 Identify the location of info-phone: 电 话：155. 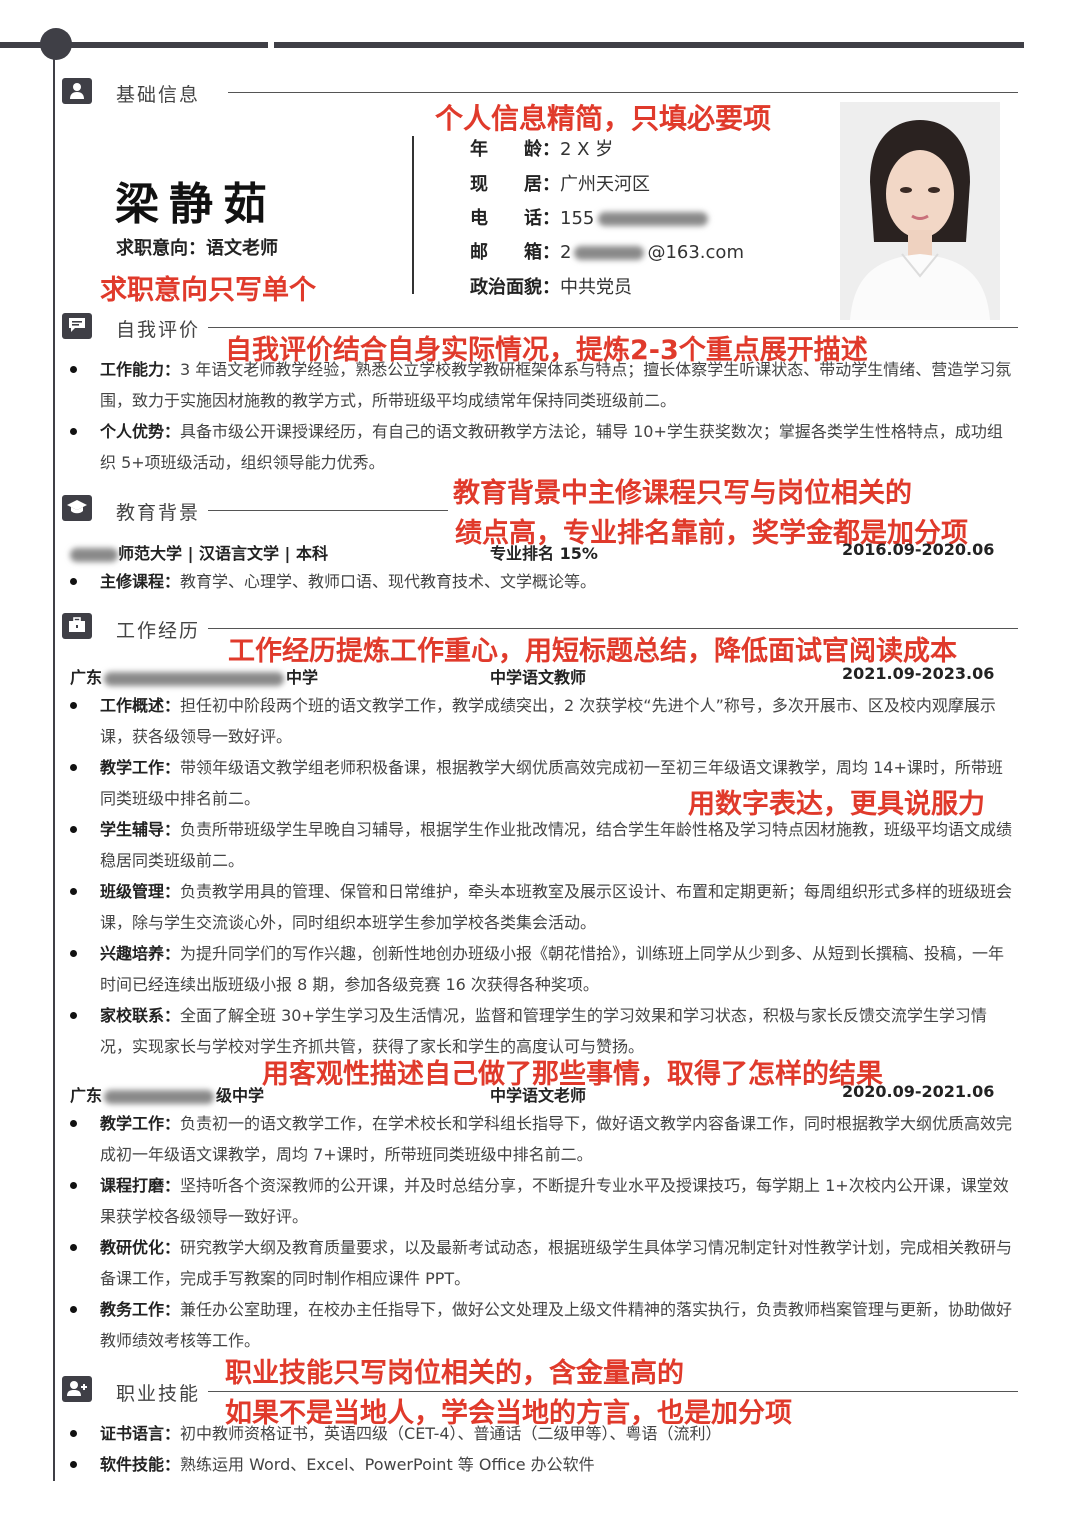
(589, 217).